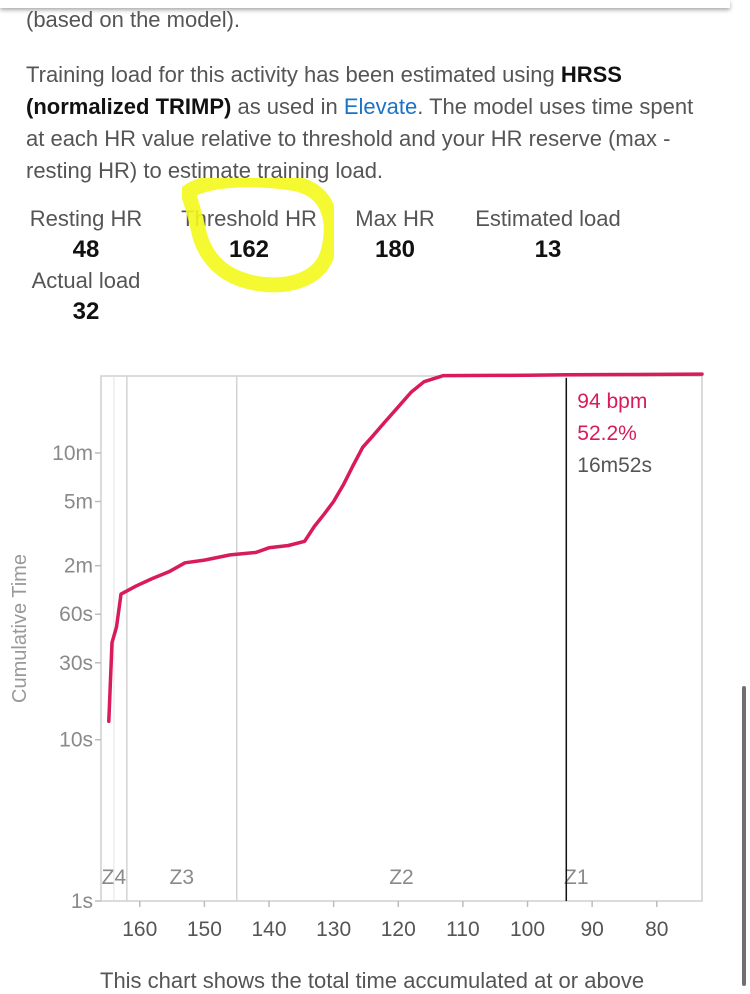 The image size is (750, 994). I want to click on desc-bold-hrss: HRSS, so click(591, 74).